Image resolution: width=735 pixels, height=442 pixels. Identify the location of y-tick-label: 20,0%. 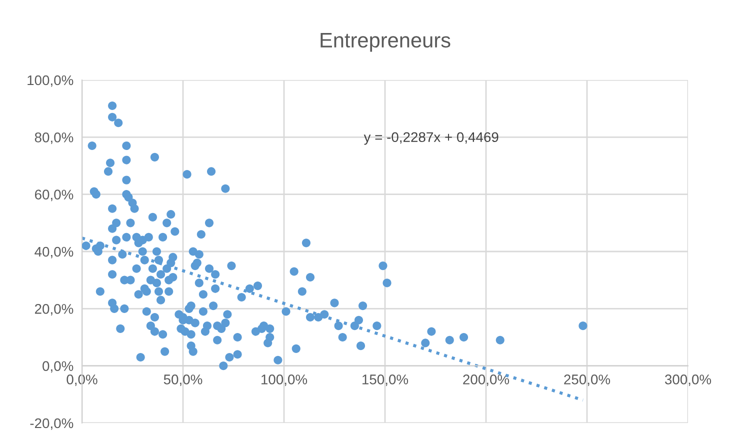
(54, 310).